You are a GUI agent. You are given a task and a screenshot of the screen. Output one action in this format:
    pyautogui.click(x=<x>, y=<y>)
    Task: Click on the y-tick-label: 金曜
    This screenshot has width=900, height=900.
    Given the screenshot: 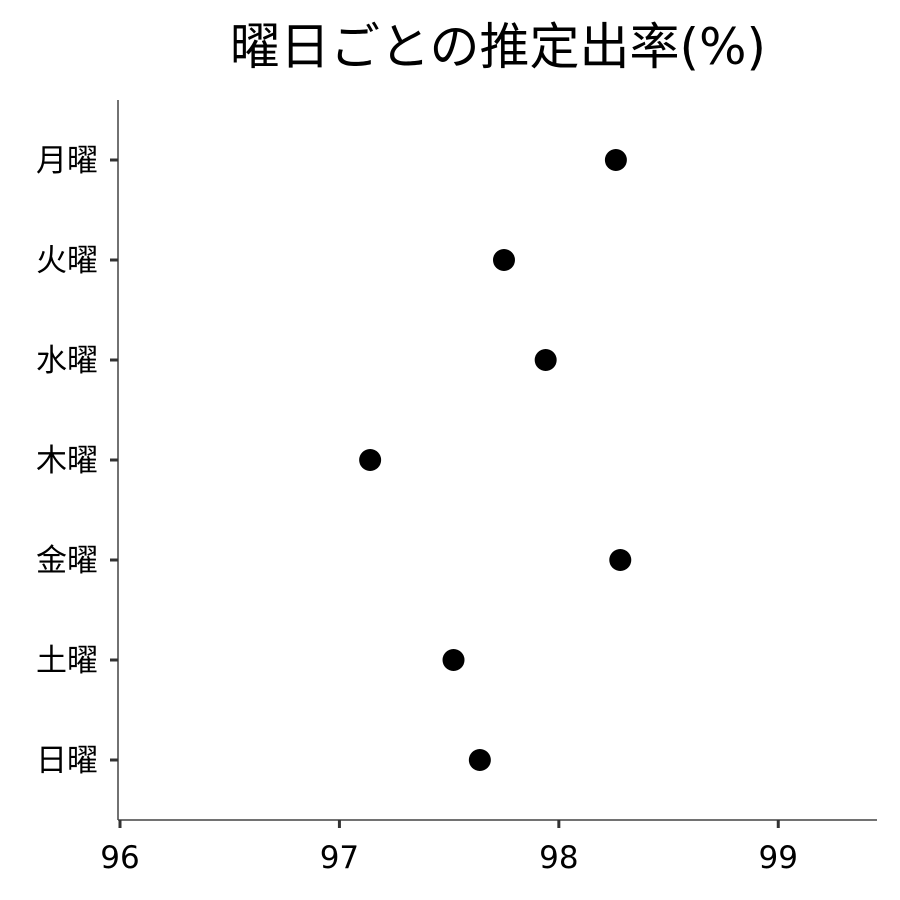 What is the action you would take?
    pyautogui.click(x=67, y=561)
    